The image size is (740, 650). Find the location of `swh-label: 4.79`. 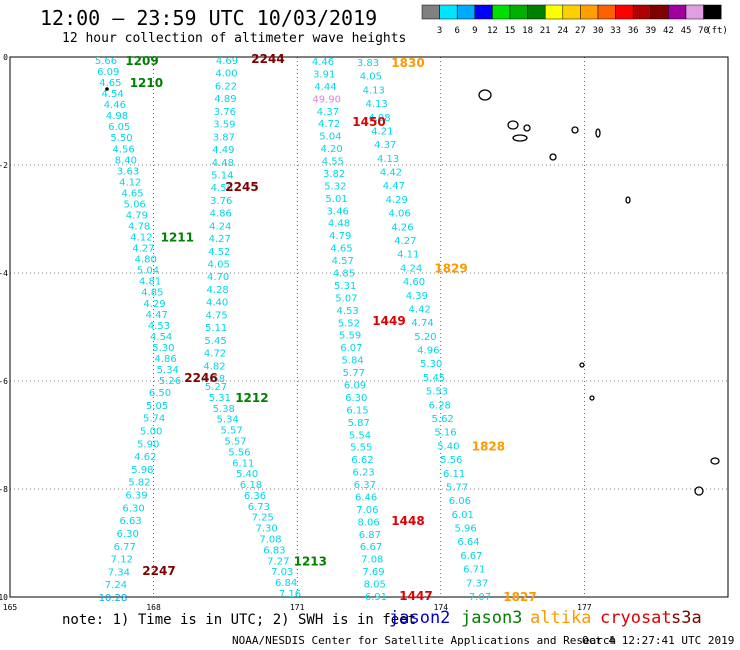

swh-label: 4.79 is located at coordinates (137, 215).